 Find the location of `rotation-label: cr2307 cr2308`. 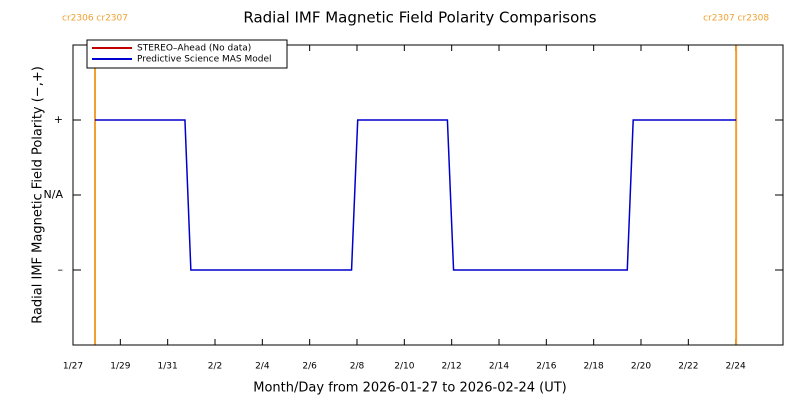

rotation-label: cr2307 cr2308 is located at coordinates (736, 19).